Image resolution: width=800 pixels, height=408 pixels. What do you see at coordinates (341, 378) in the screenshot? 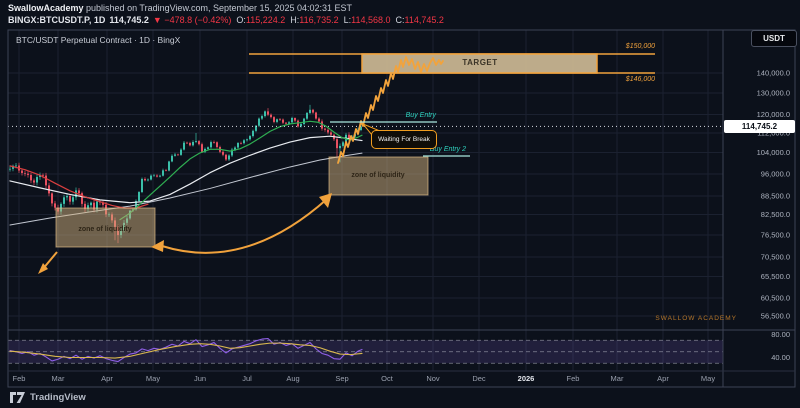
I see `time-axis-label: Sep` at bounding box center [341, 378].